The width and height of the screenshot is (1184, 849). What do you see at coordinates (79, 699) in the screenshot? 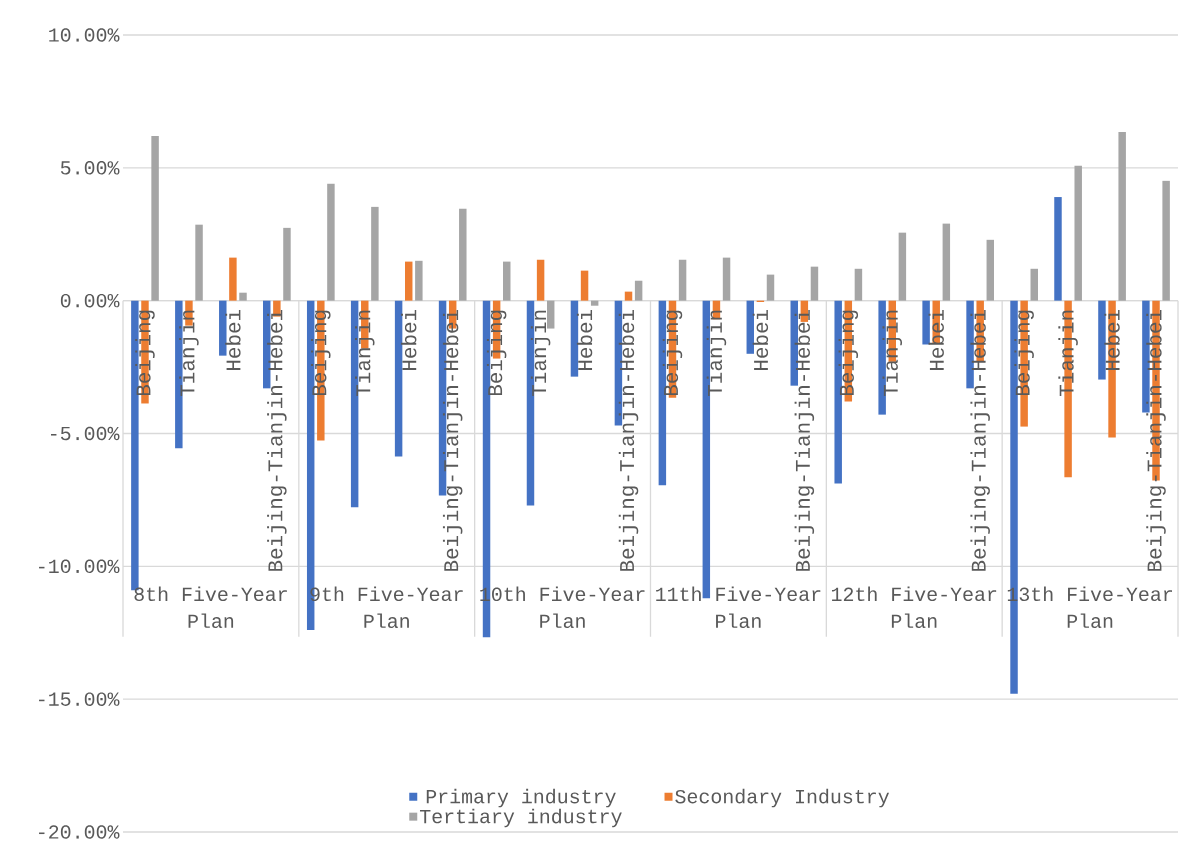
I see `y-tick-label: -15.00%` at bounding box center [79, 699].